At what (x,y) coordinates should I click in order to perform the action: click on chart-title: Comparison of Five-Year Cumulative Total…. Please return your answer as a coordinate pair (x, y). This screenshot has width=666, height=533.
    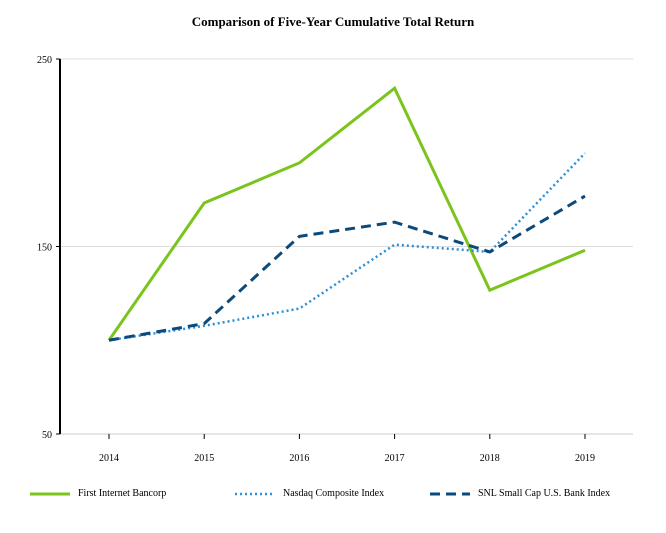
    Looking at the image, I should click on (333, 21).